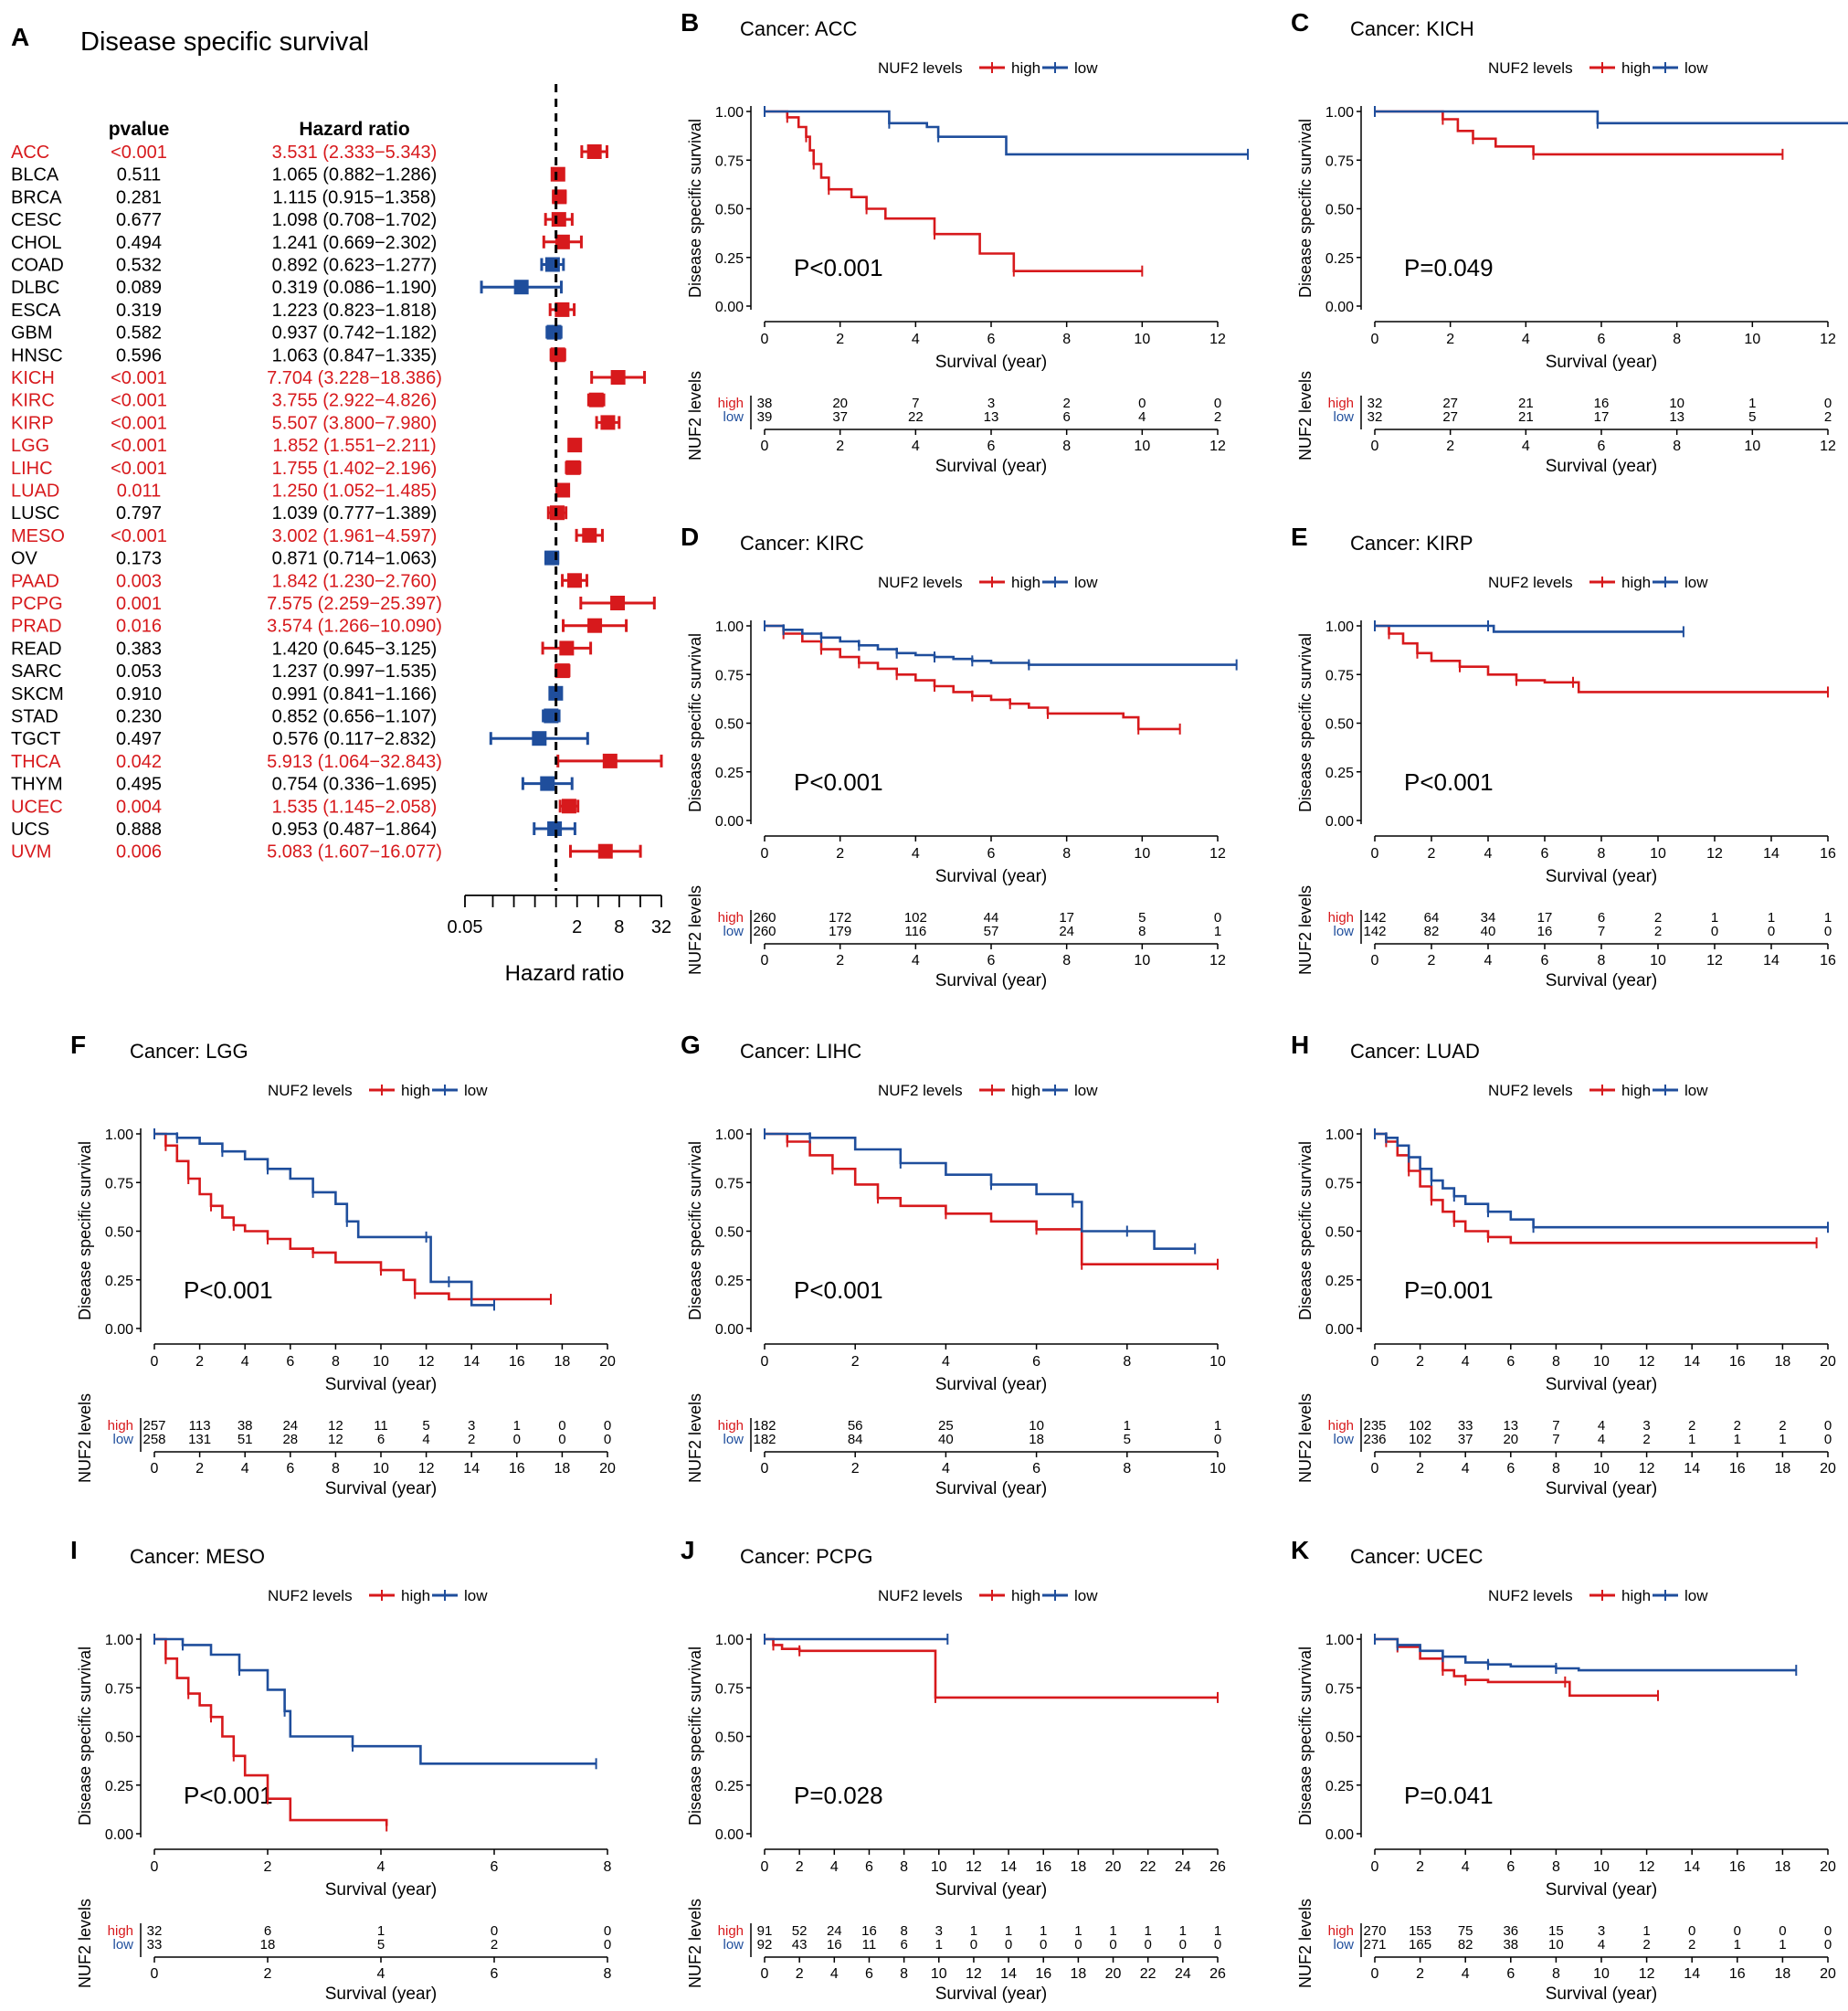 This screenshot has width=1848, height=2011. I want to click on risk-high-count: 33, so click(1466, 1426).